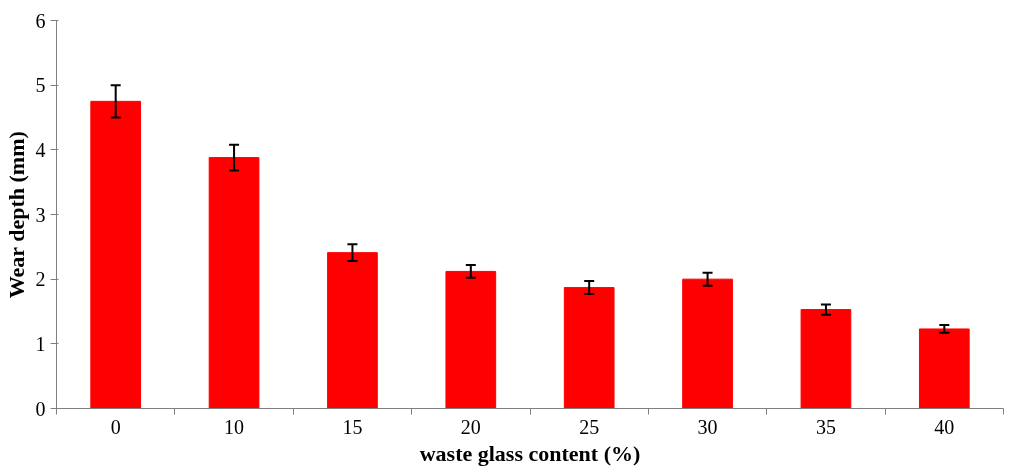 The image size is (1021, 468). What do you see at coordinates (707, 426) in the screenshot?
I see `x-tick-label: 30` at bounding box center [707, 426].